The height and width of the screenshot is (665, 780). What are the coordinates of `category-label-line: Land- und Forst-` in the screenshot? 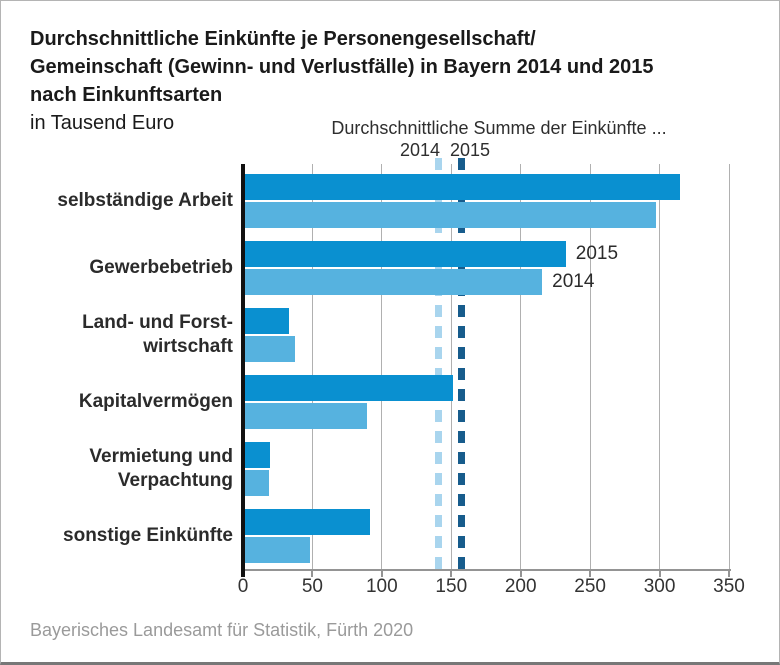 It's located at (157, 322).